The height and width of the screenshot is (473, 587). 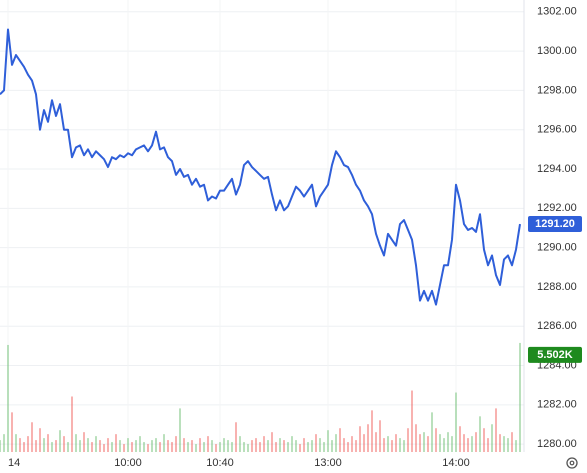 I want to click on y-tick-label: 1282.00, so click(x=557, y=405).